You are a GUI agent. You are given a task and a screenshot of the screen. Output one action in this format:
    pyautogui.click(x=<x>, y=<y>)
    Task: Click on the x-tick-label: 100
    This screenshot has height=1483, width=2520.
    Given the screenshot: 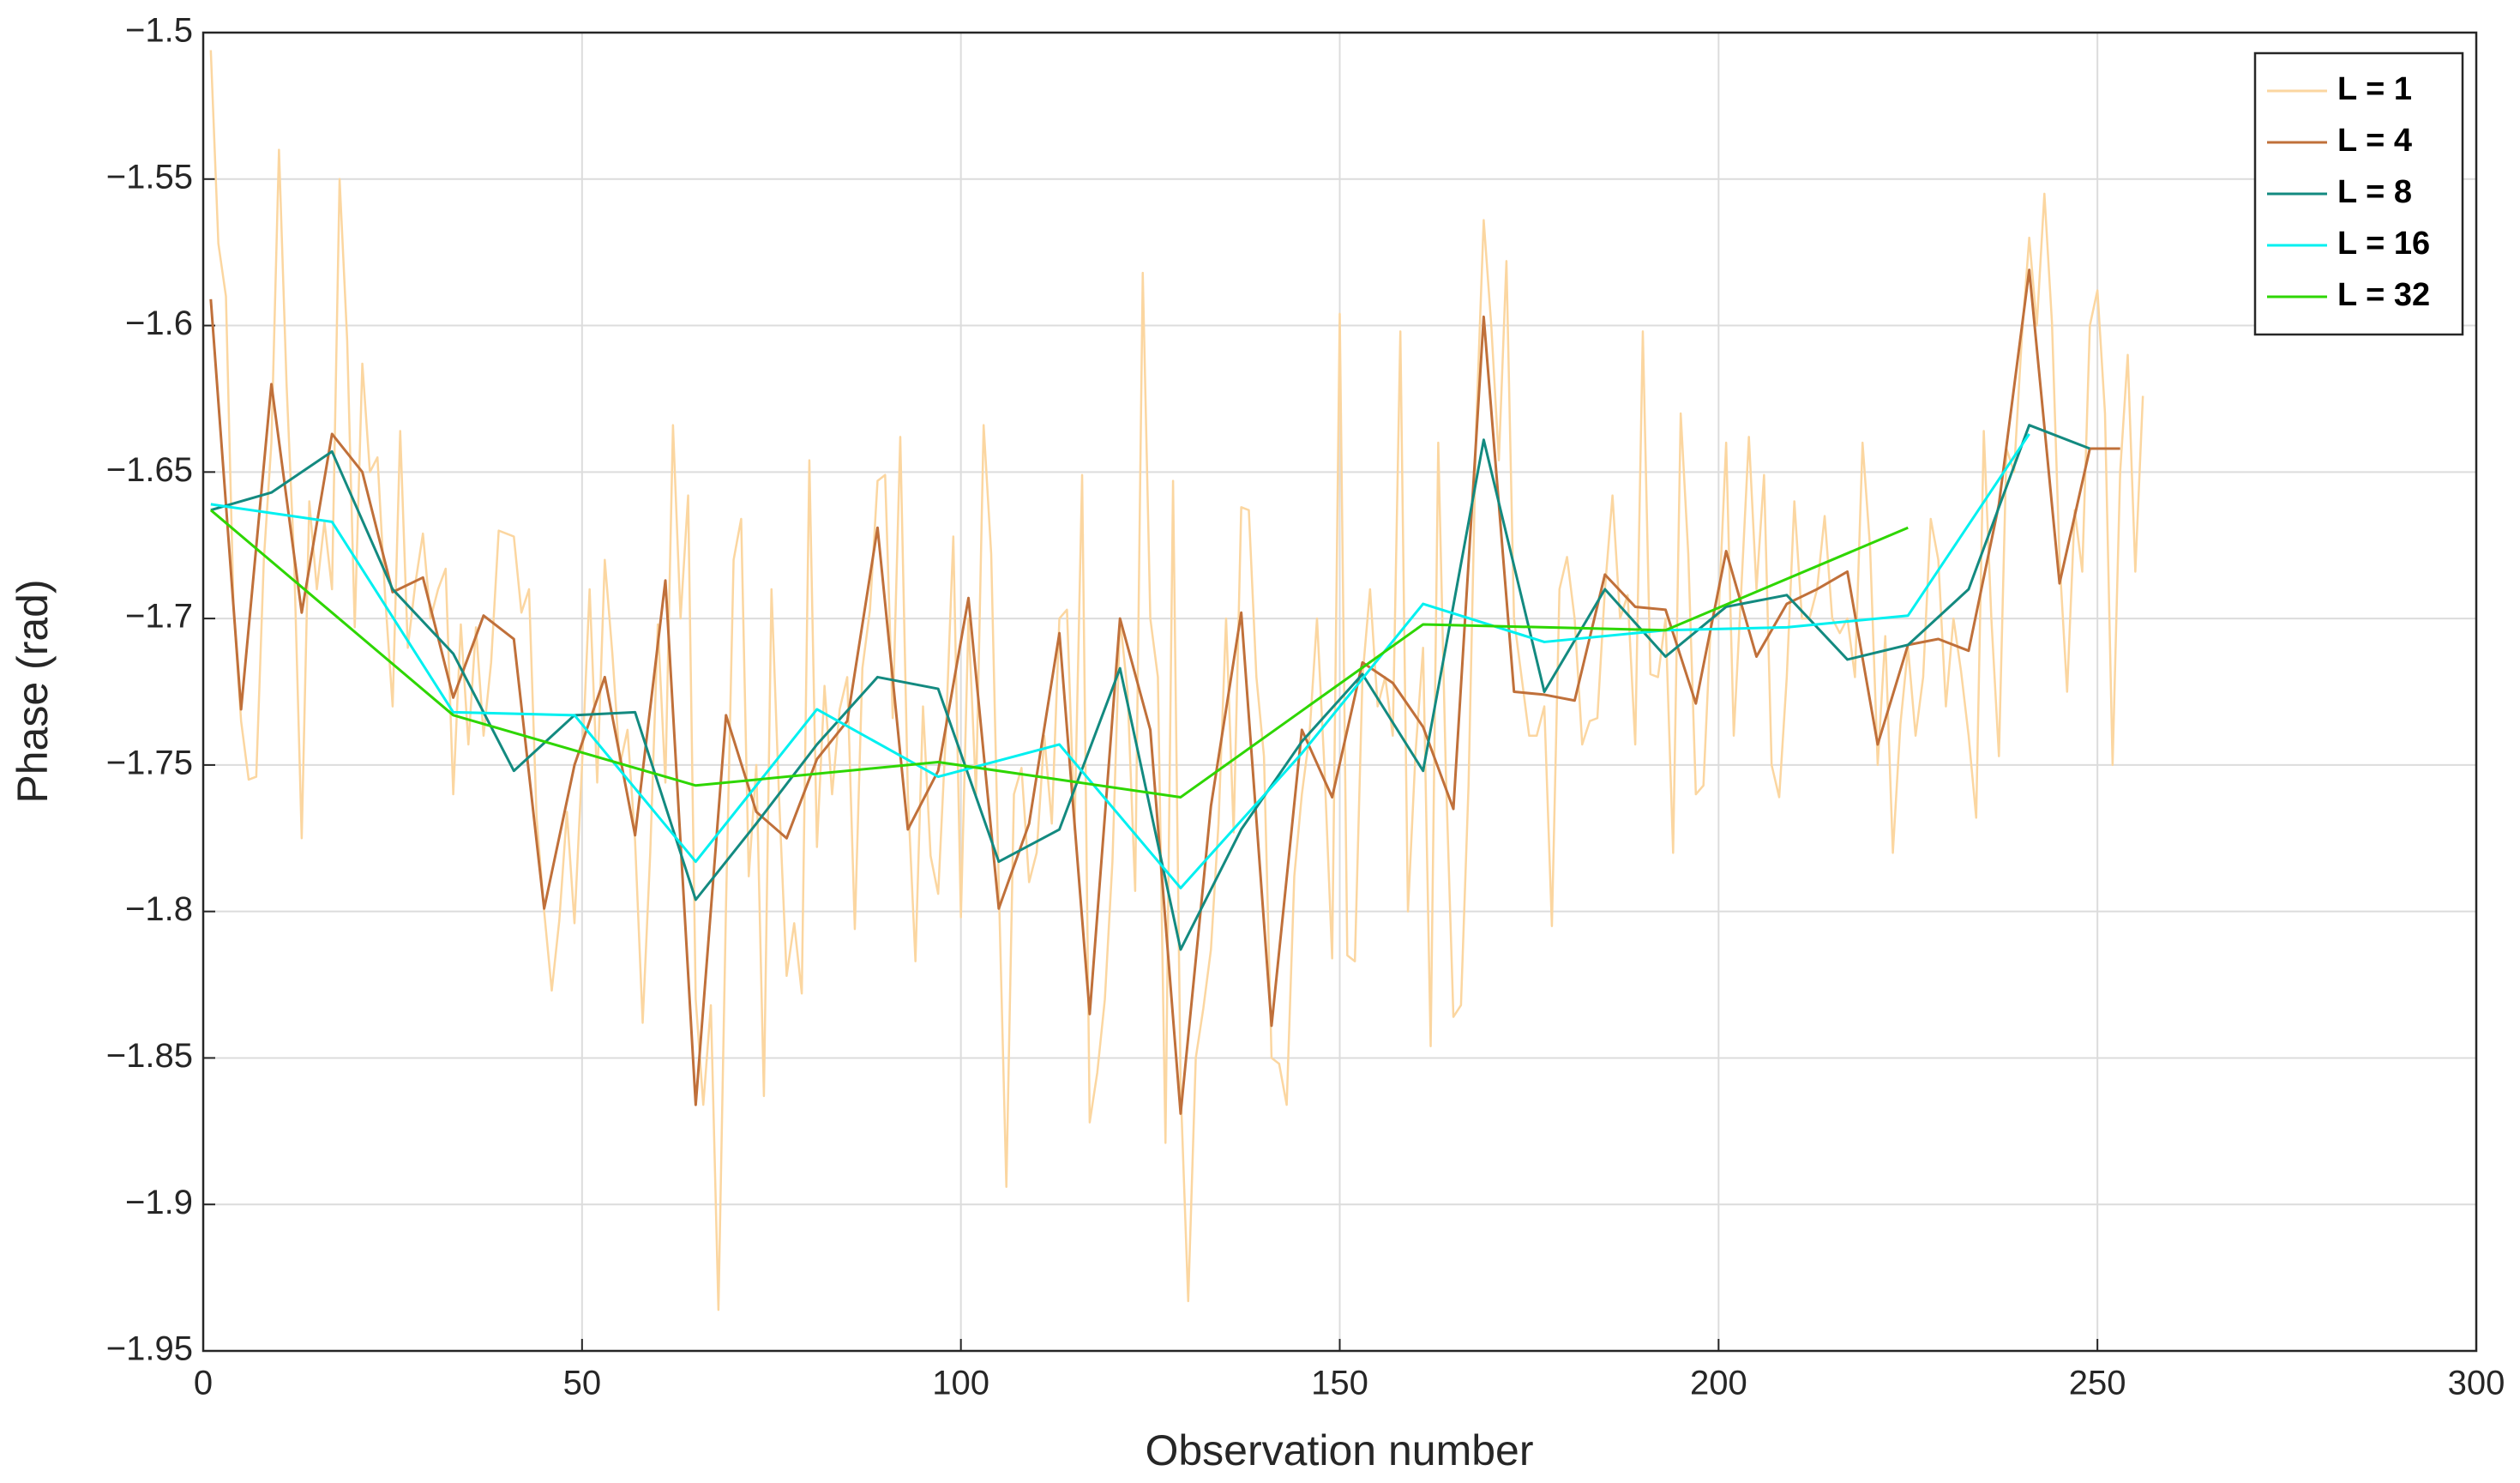 What is the action you would take?
    pyautogui.click(x=960, y=1383)
    